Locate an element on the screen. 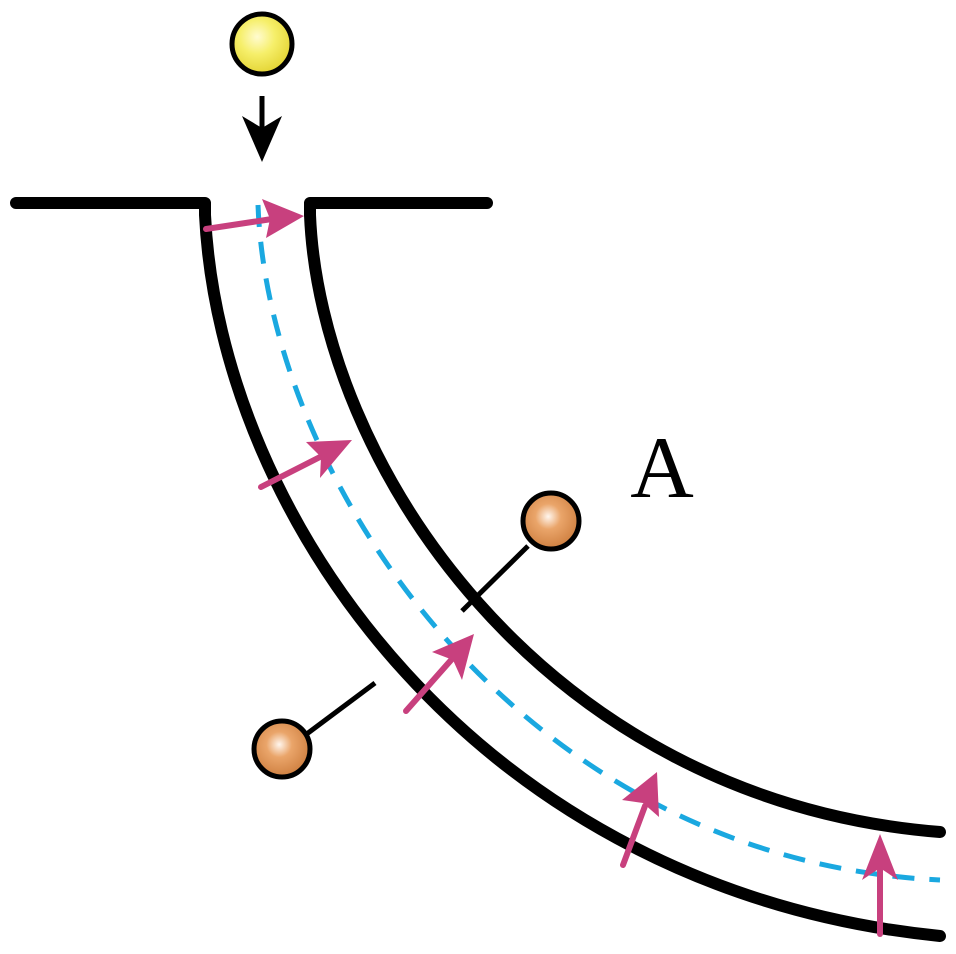 This screenshot has height=954, width=956. outer-rod is located at coordinates (495, 578).